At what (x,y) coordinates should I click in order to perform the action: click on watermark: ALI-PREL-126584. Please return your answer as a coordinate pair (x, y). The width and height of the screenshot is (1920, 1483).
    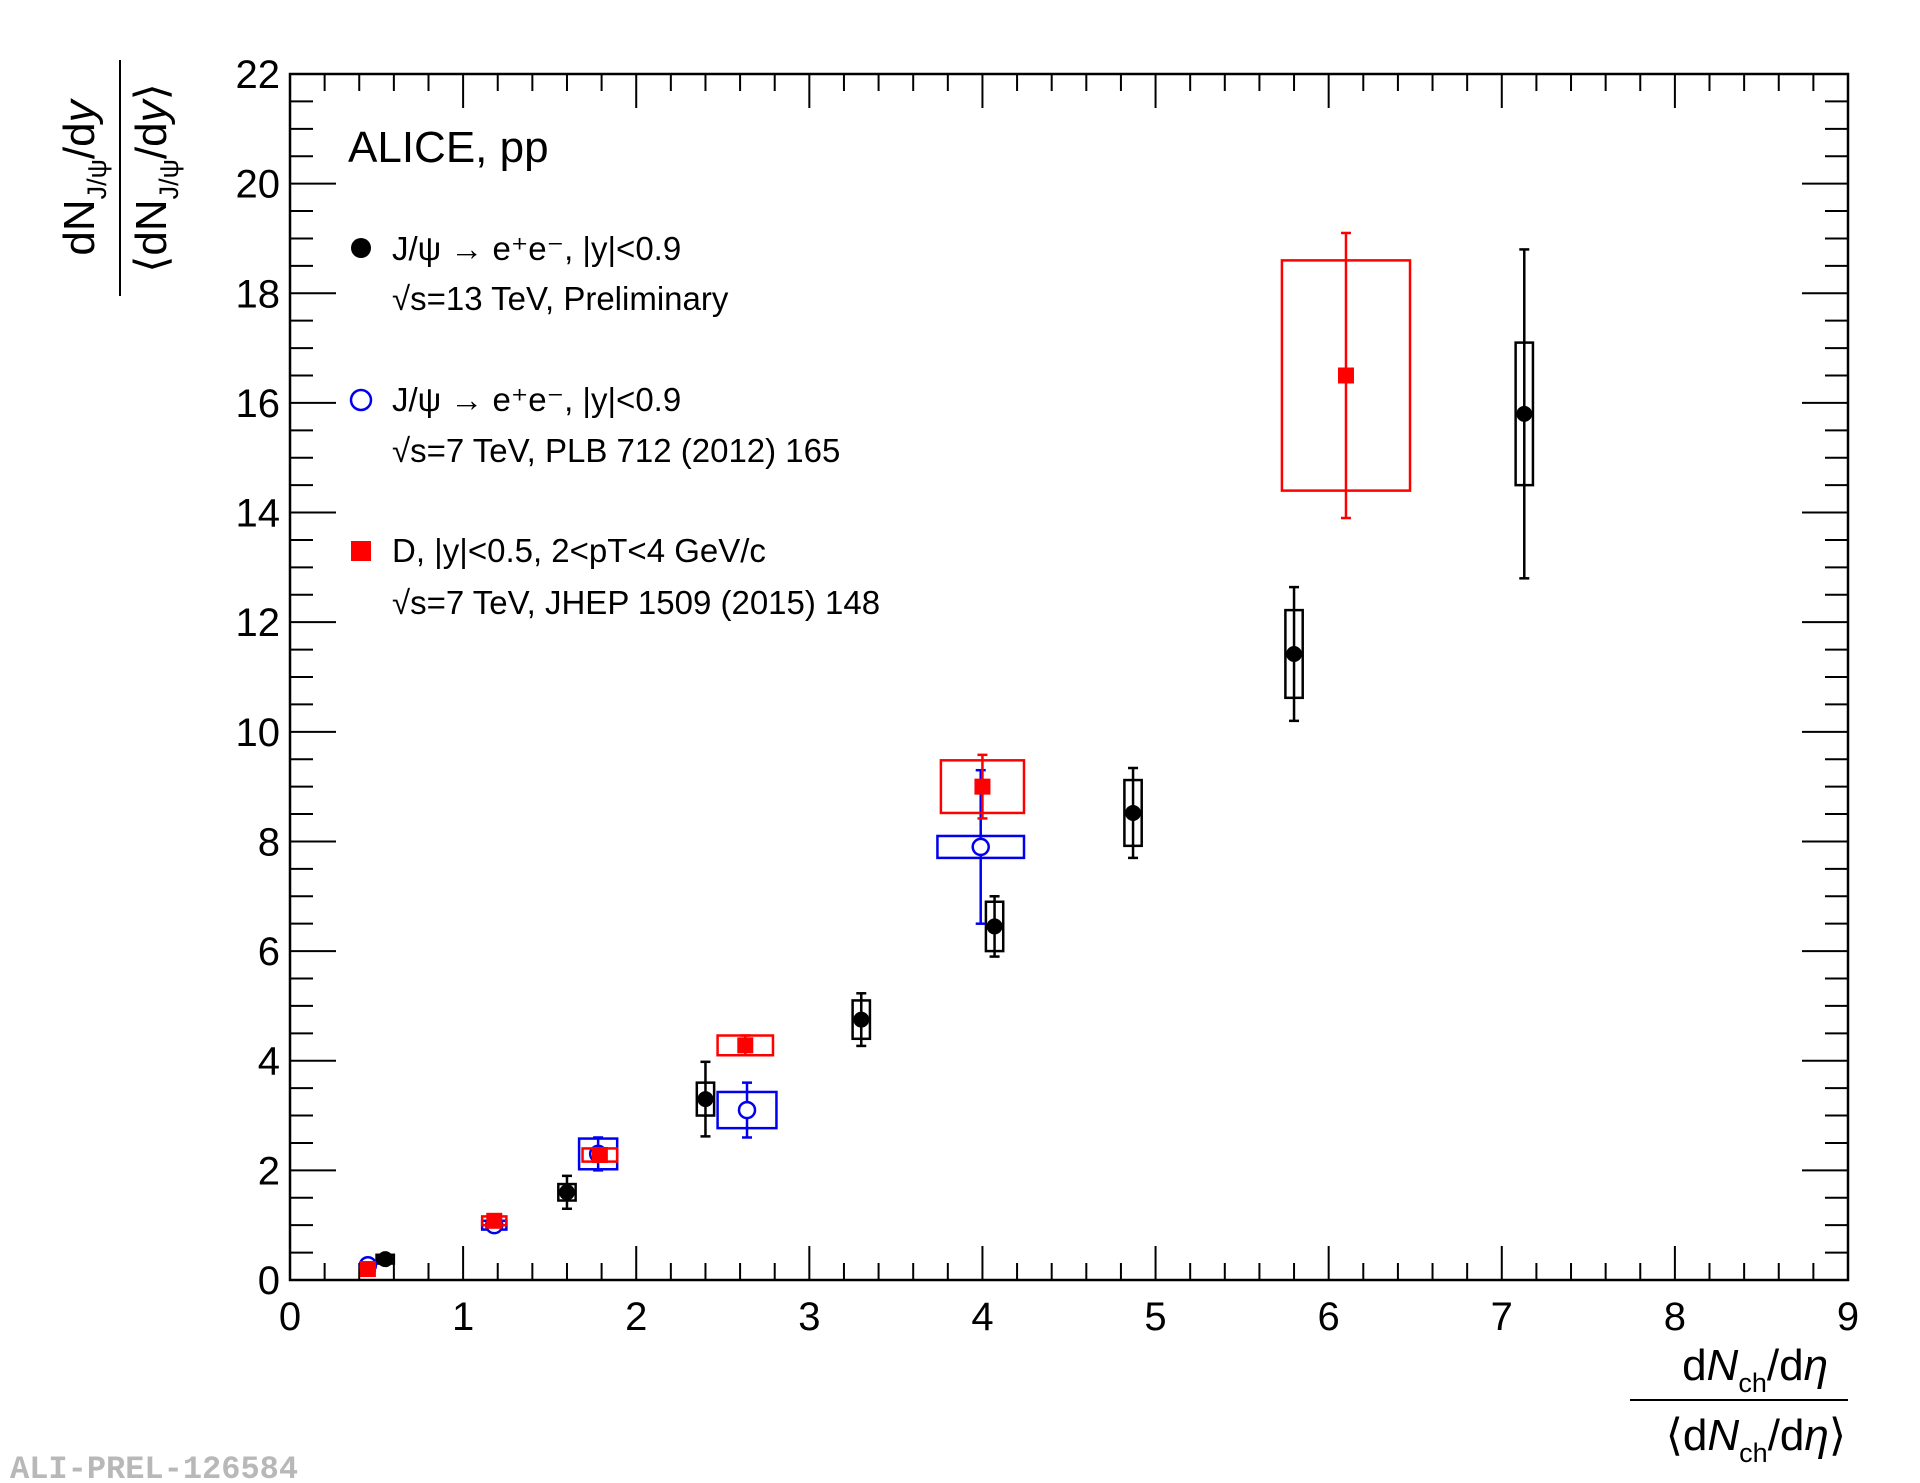
    Looking at the image, I should click on (154, 1467).